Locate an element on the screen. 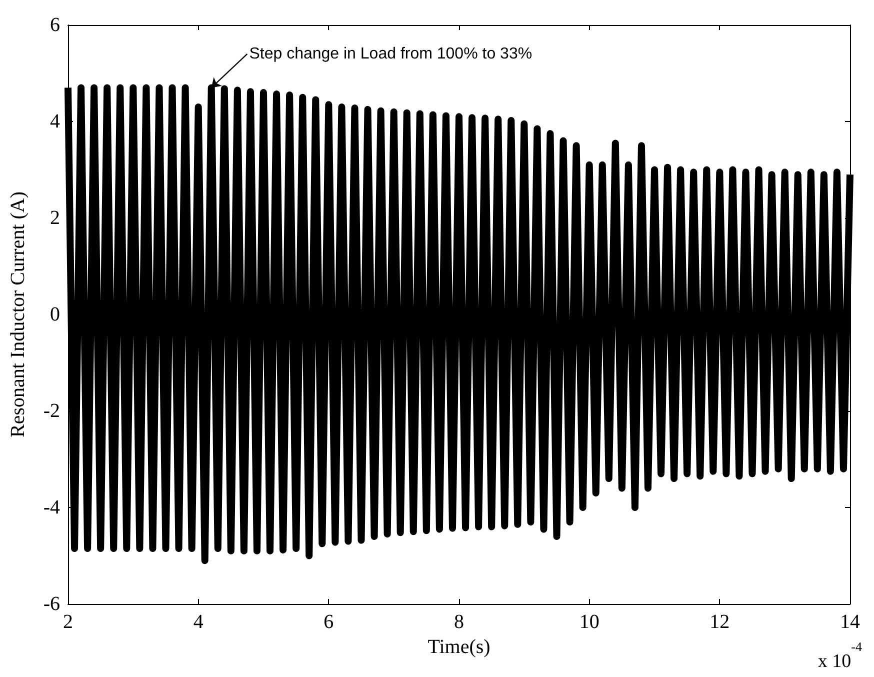  text: x 10-4 is located at coordinates (840, 655).